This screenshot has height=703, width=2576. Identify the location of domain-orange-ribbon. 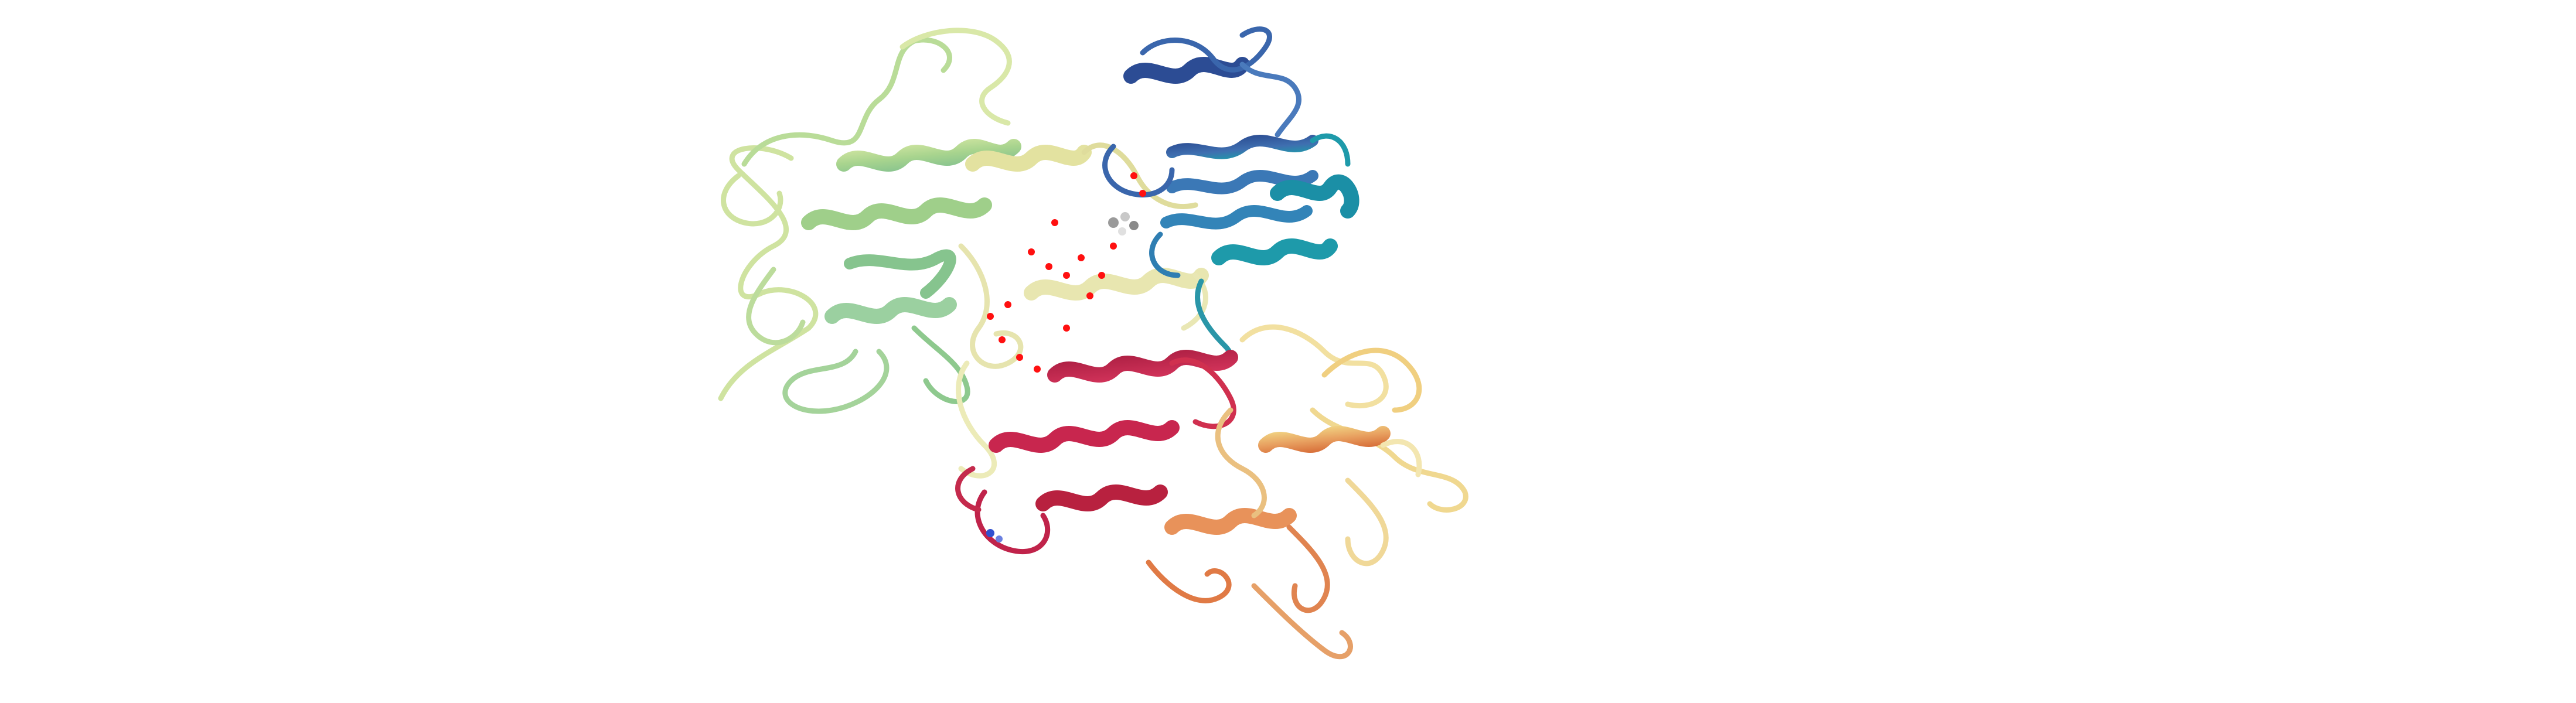
(1307, 492).